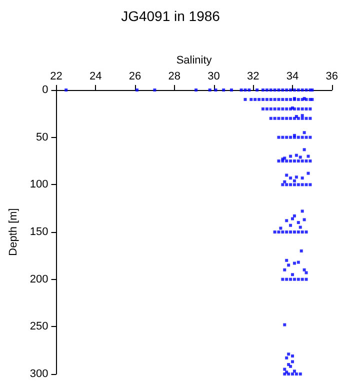 The image size is (341, 384). What do you see at coordinates (332, 76) in the screenshot?
I see `x-tick-label: 36` at bounding box center [332, 76].